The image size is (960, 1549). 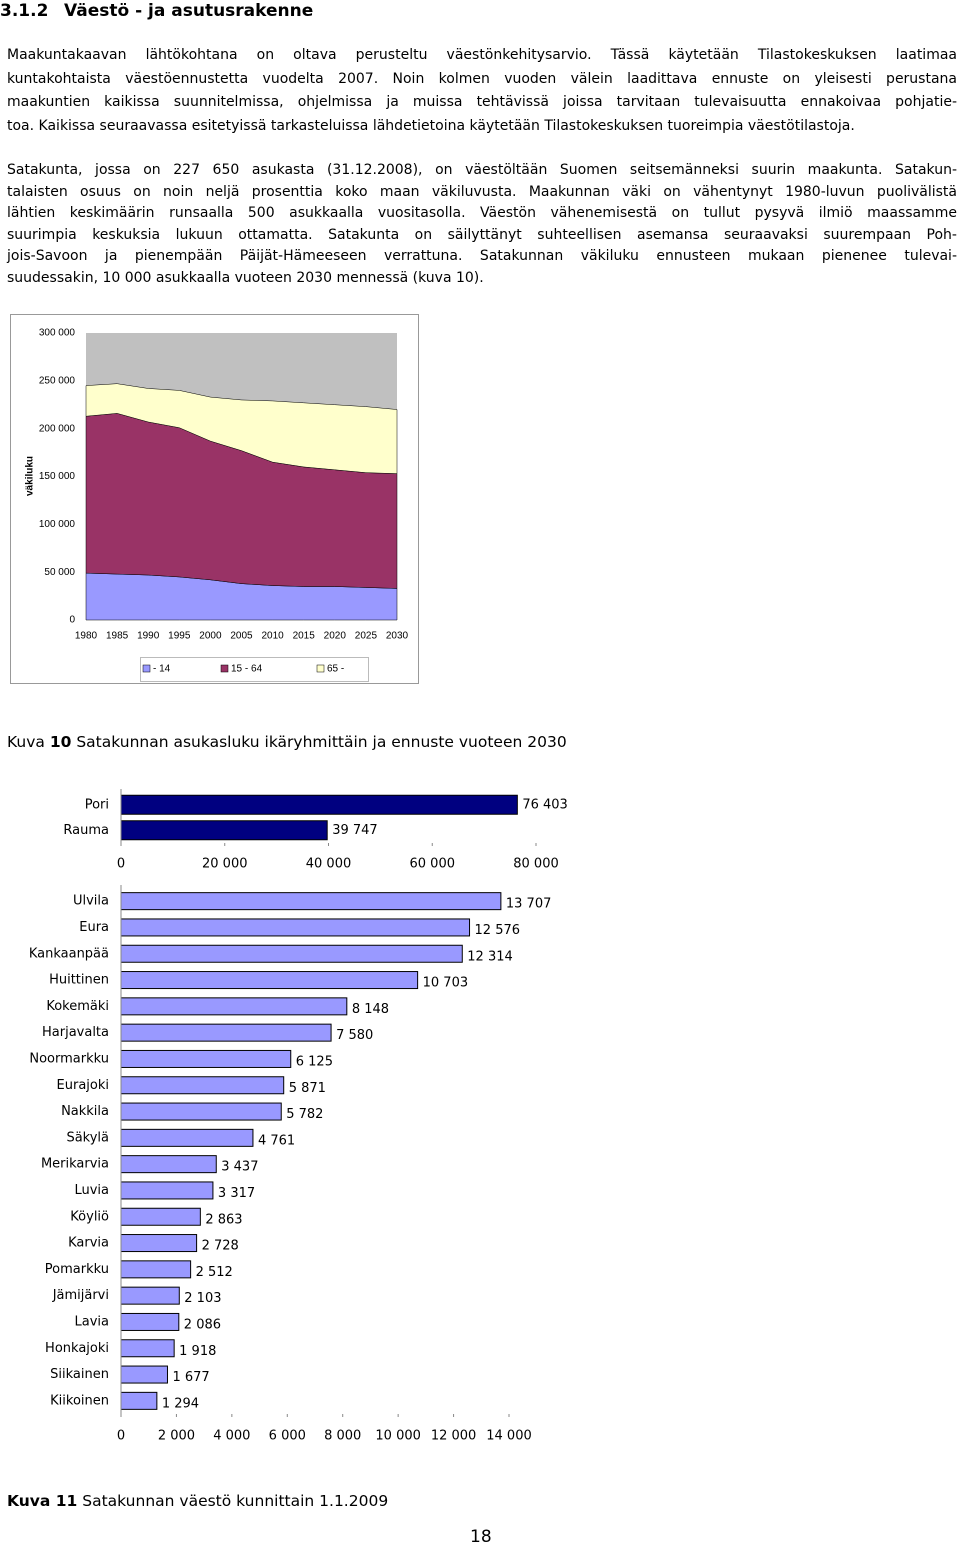 I want to click on caption-number: 10, so click(x=60, y=742).